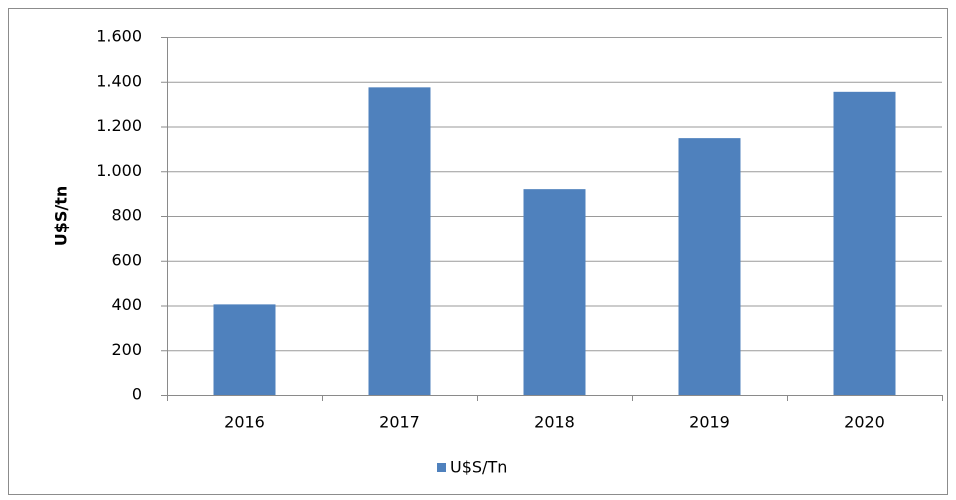  I want to click on legend-label: U$S/Tn, so click(478, 467).